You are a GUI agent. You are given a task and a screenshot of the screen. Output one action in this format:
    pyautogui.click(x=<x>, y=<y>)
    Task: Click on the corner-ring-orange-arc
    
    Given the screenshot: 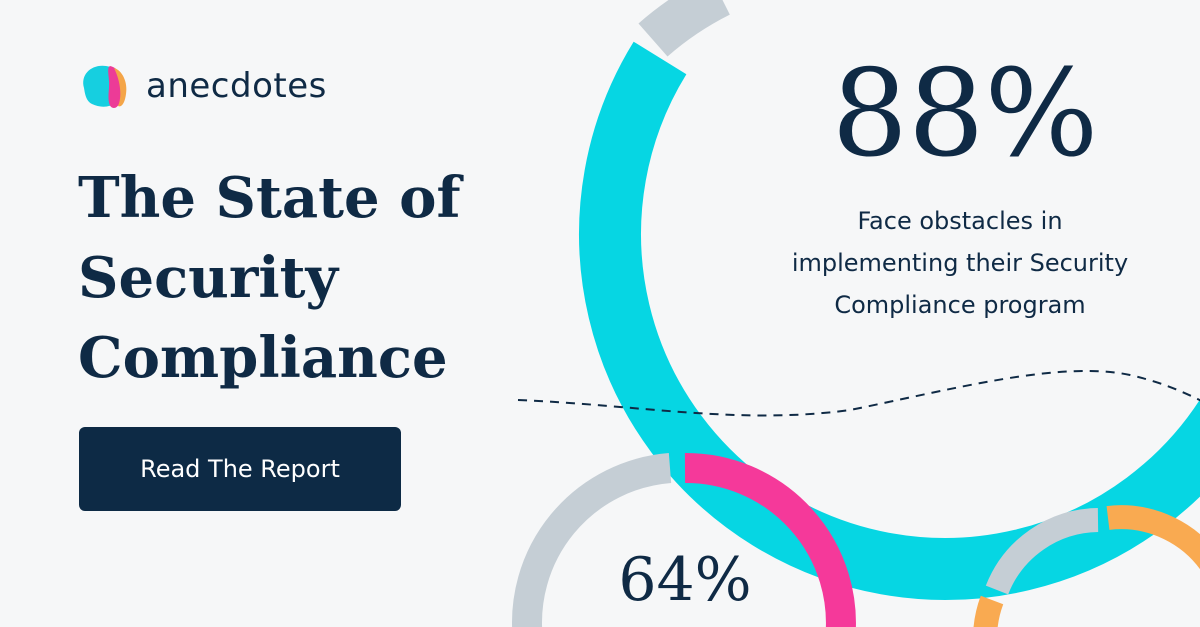 What is the action you would take?
    pyautogui.click(x=1153, y=537)
    